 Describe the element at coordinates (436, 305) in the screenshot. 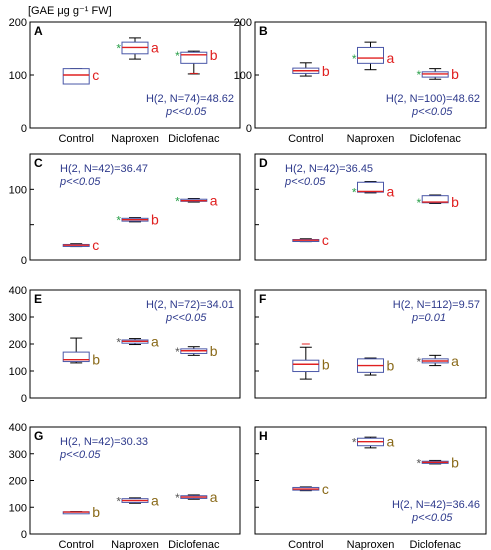

I see `stat-h: H(2, N=112)=9.57` at that location.